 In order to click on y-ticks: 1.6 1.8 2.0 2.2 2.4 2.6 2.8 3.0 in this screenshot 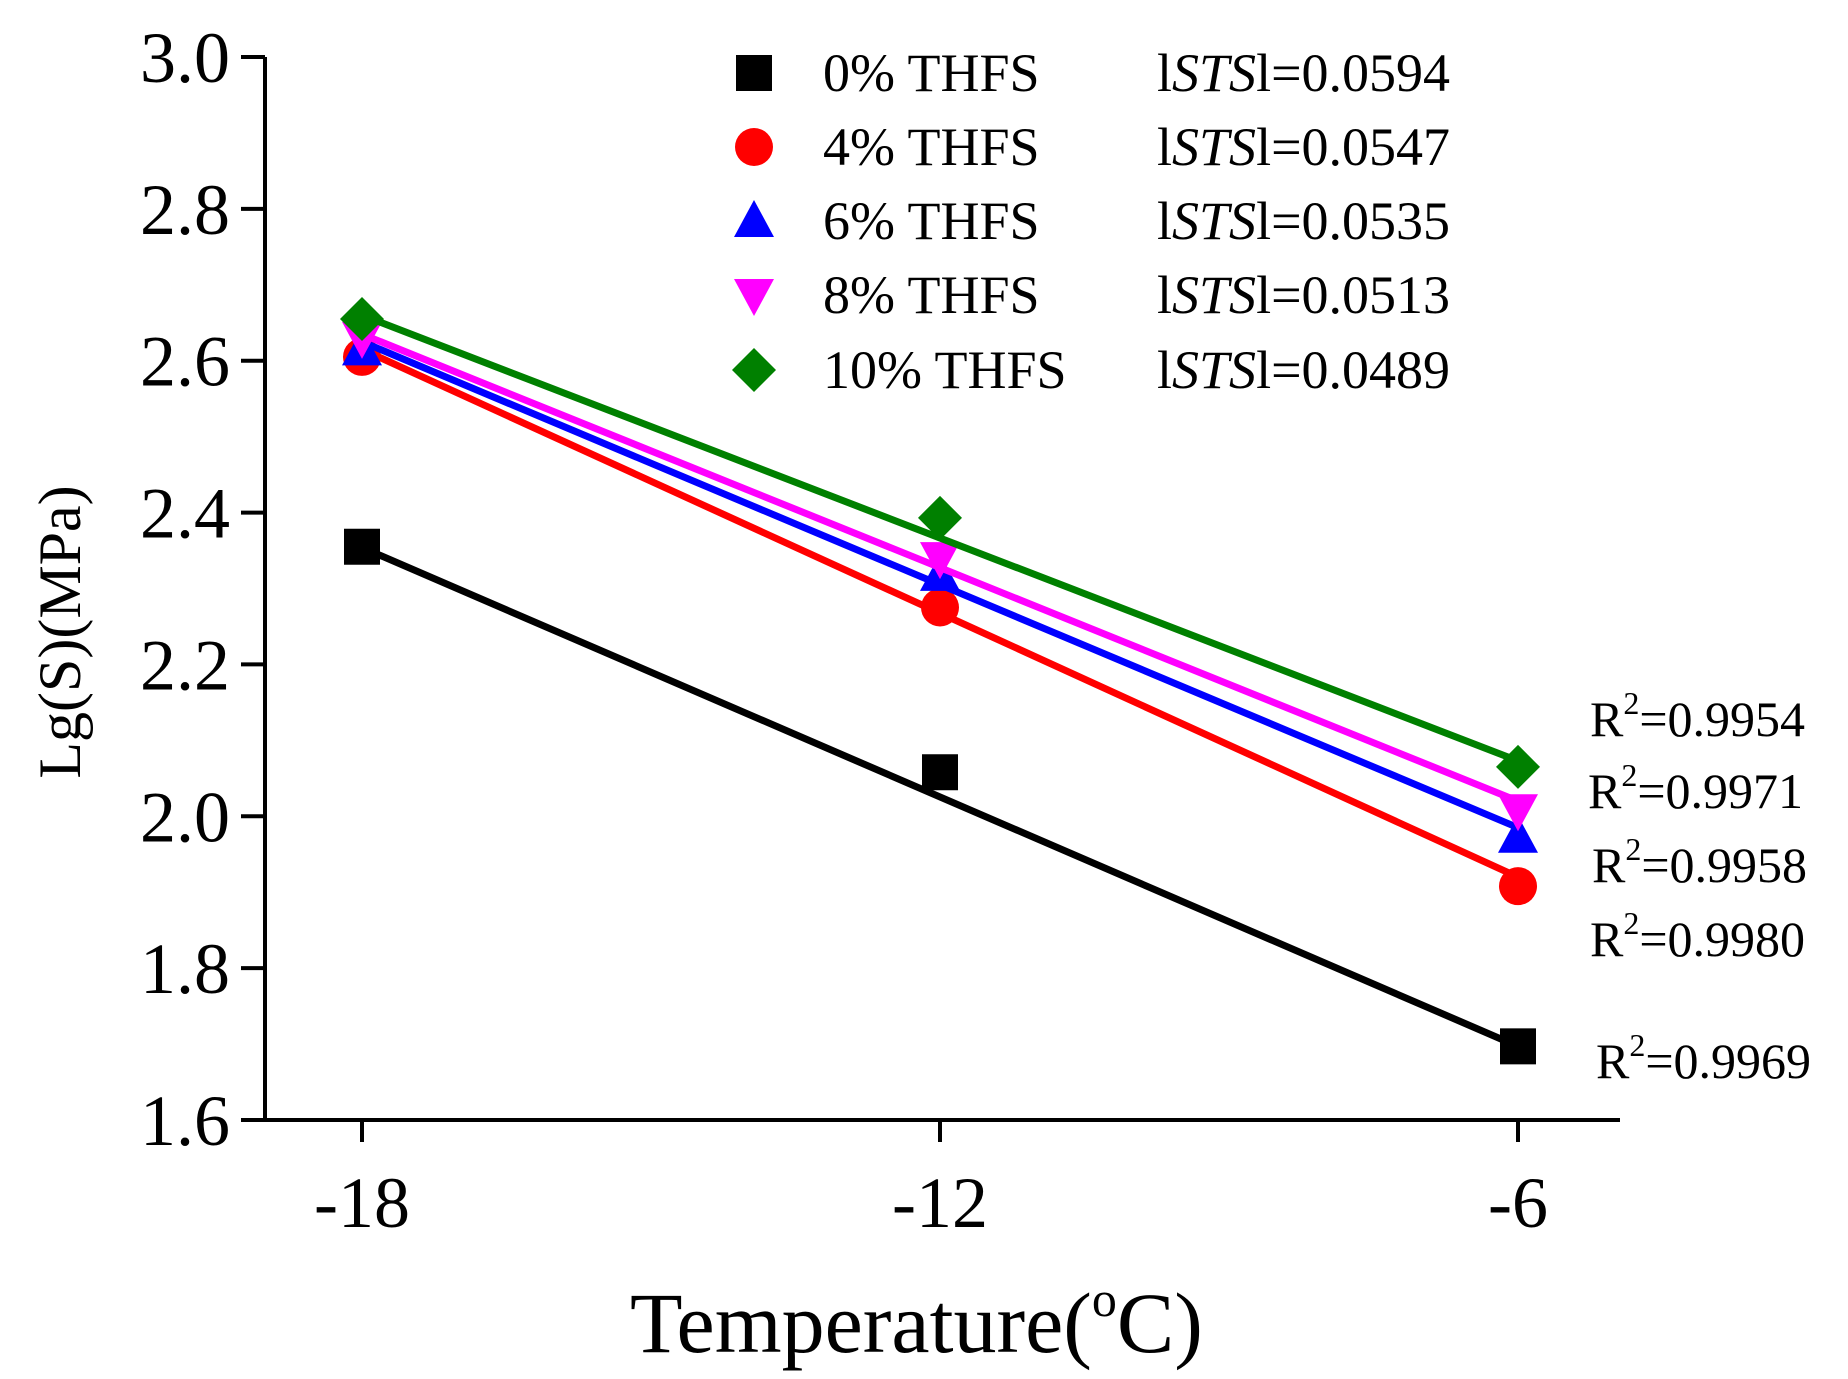, I will do `click(202, 589)`.